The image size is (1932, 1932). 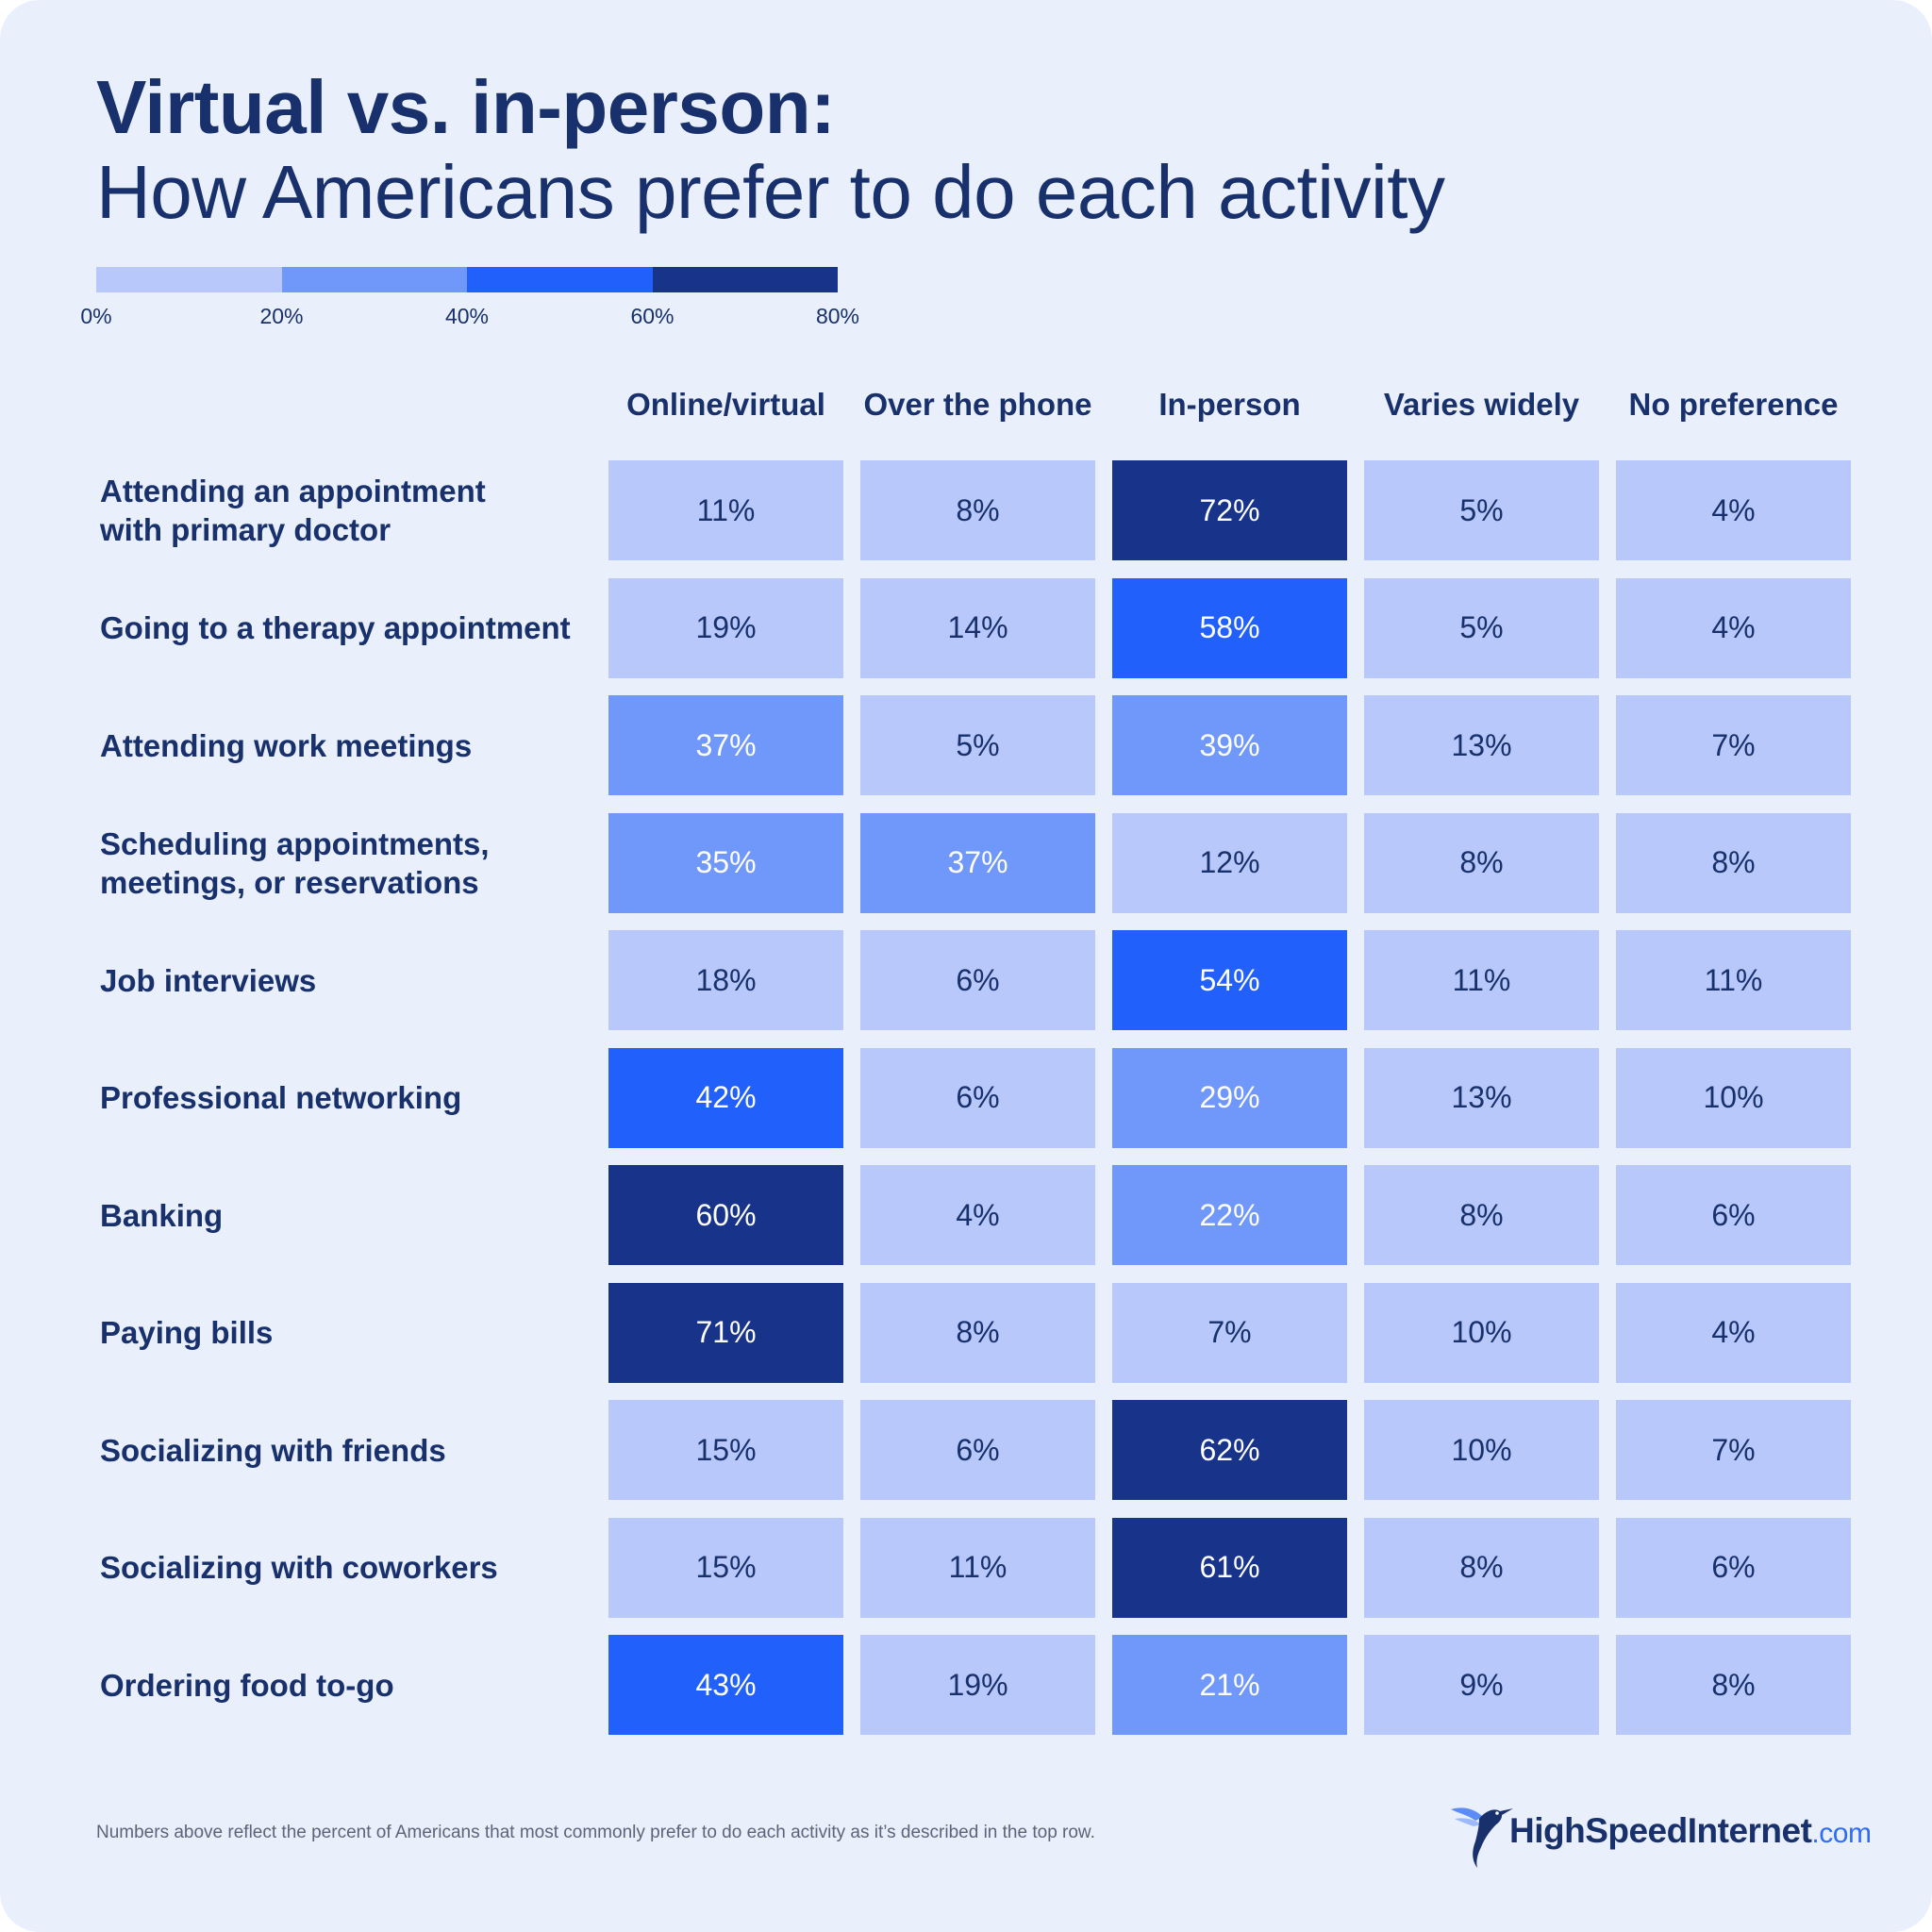 What do you see at coordinates (336, 627) in the screenshot?
I see `row-label: Going to a therapy appointment` at bounding box center [336, 627].